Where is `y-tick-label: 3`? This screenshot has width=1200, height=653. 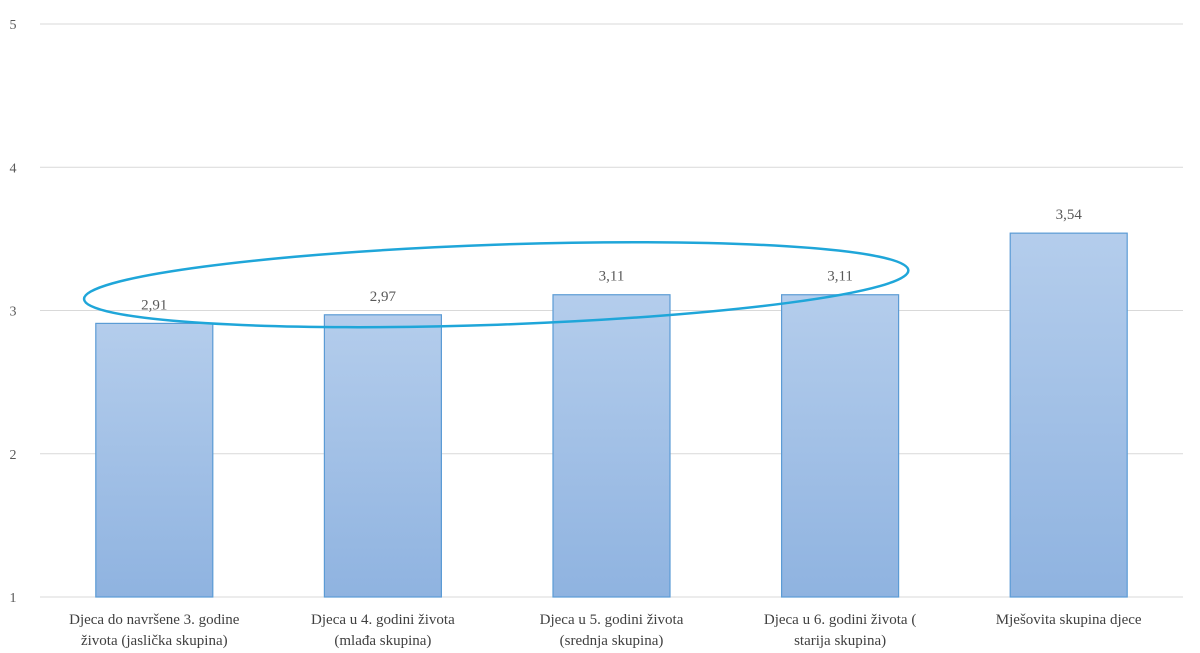 y-tick-label: 3 is located at coordinates (13, 312).